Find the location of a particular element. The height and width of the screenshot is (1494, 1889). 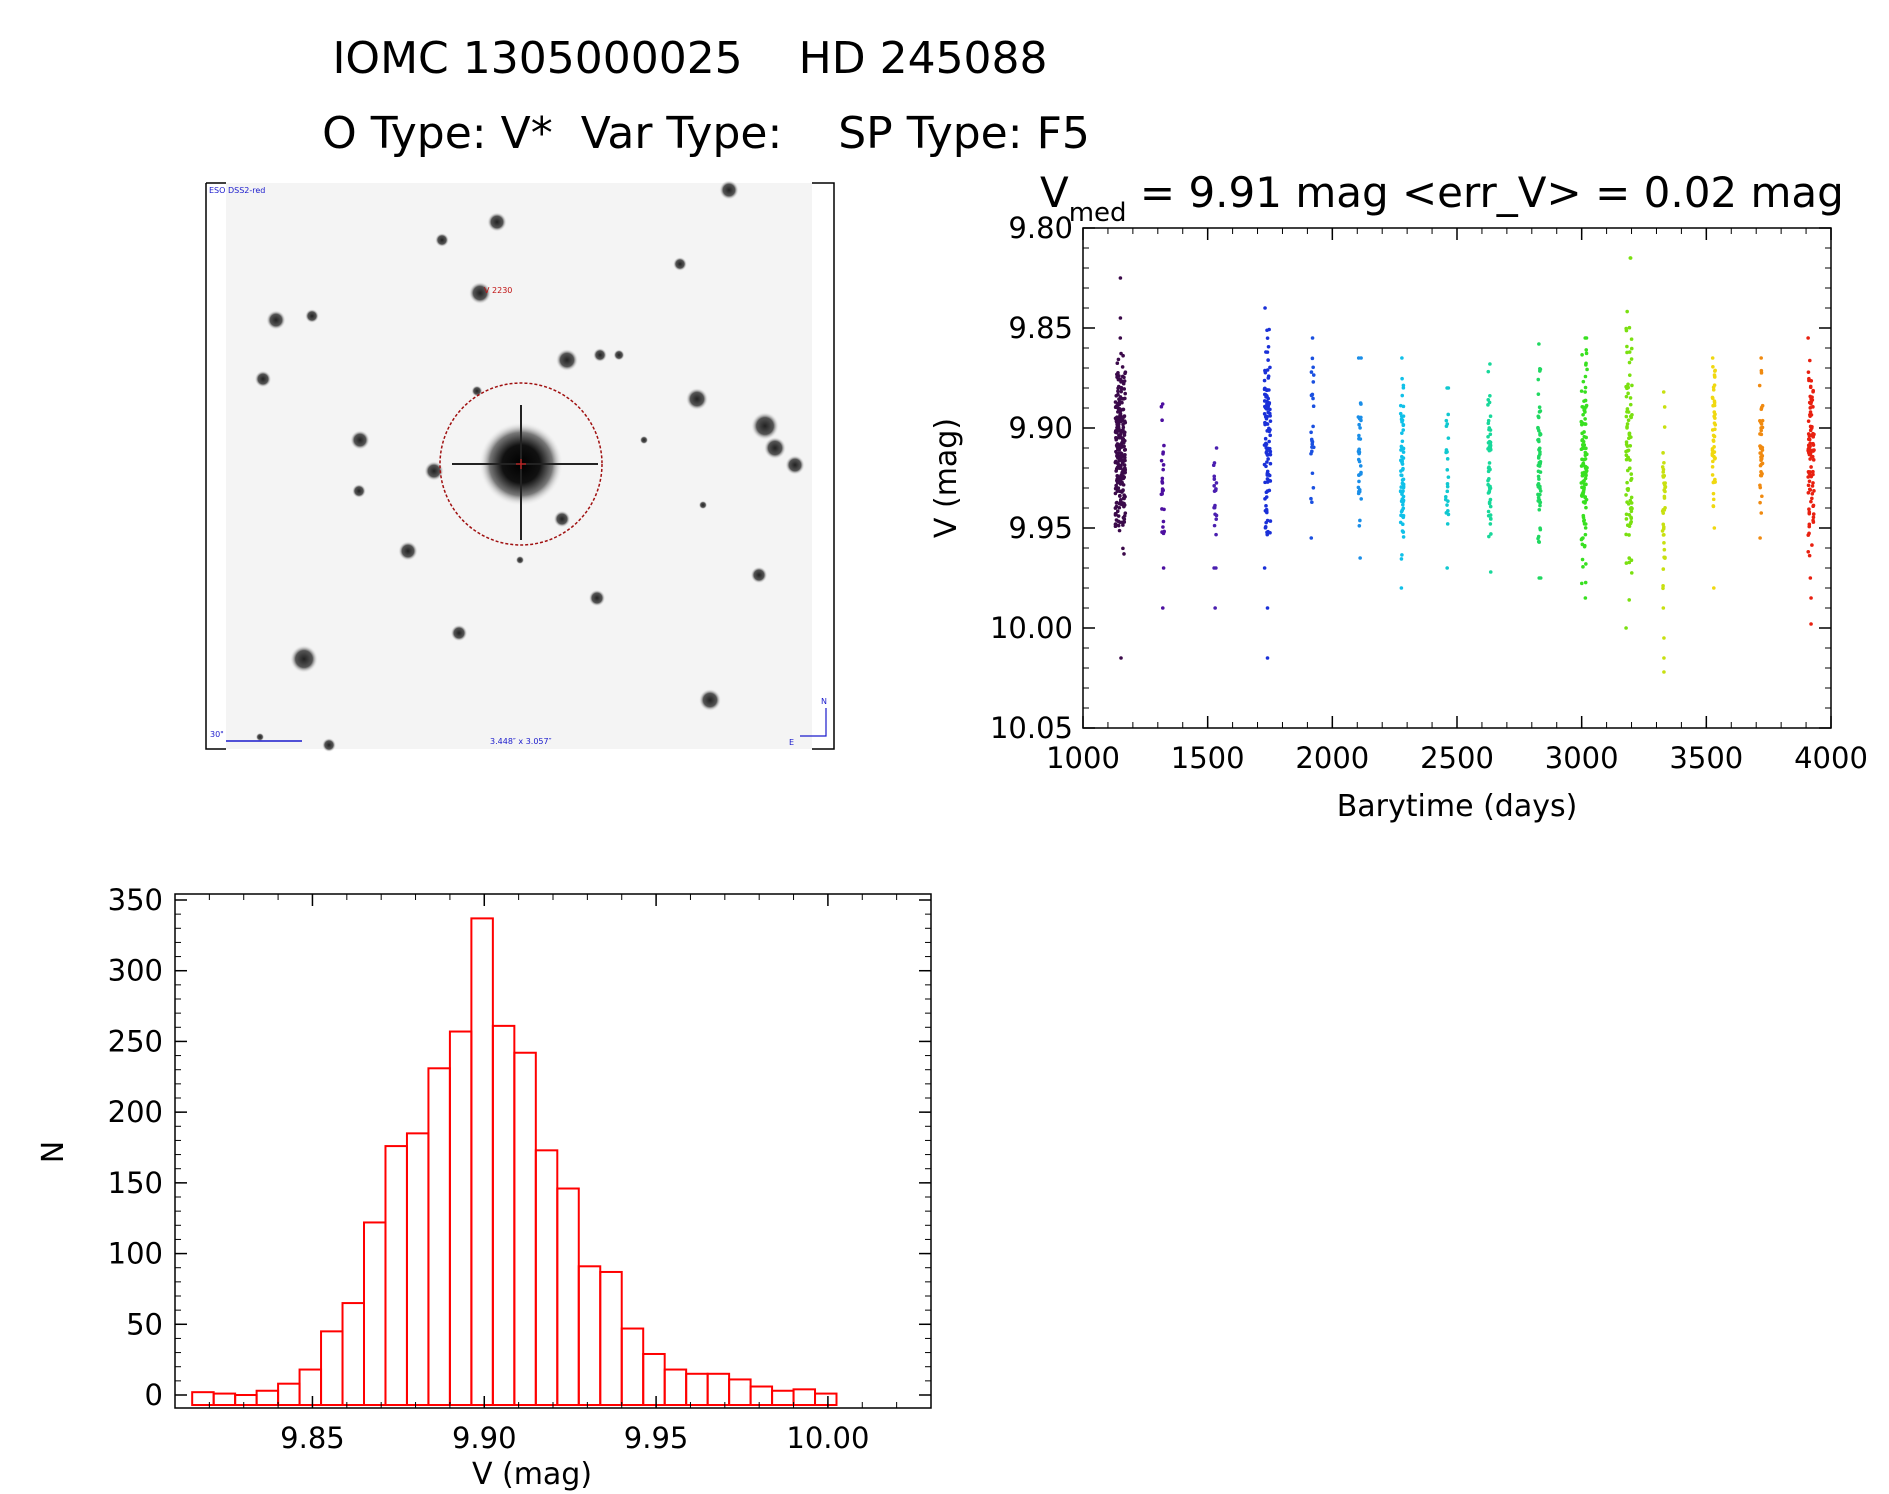

y-tick-label: 250 is located at coordinates (135, 1041).